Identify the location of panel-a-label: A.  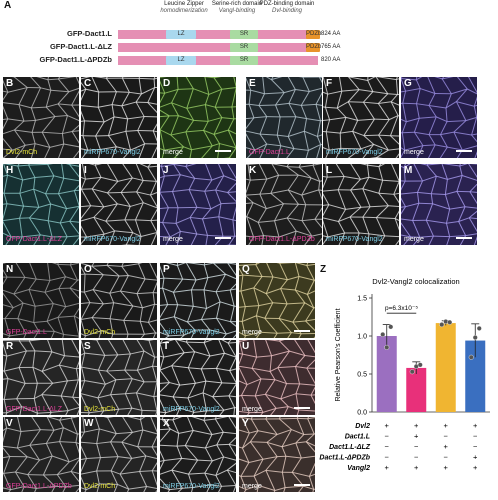
(8, 5).